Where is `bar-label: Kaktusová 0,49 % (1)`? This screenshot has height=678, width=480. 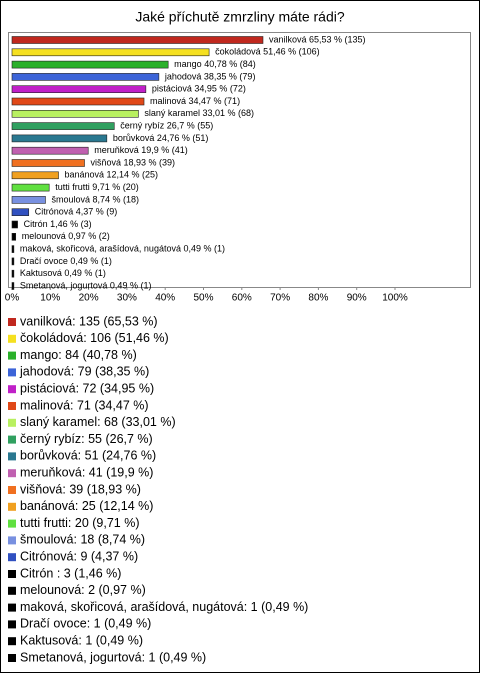 bar-label: Kaktusová 0,49 % (1) is located at coordinates (63, 273).